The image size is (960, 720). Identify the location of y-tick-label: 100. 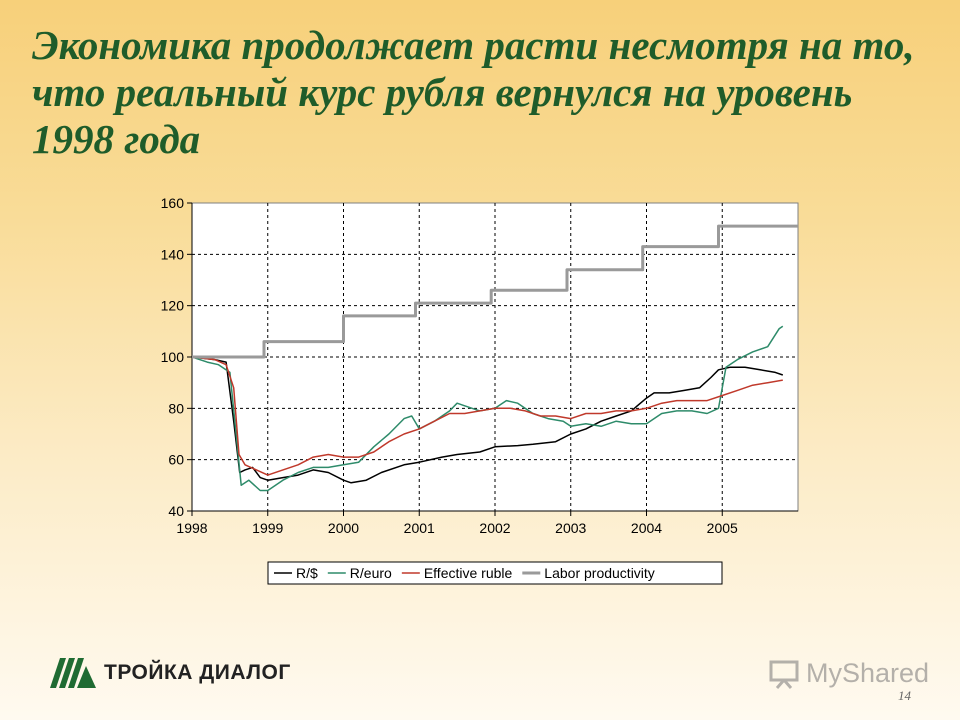
(173, 357).